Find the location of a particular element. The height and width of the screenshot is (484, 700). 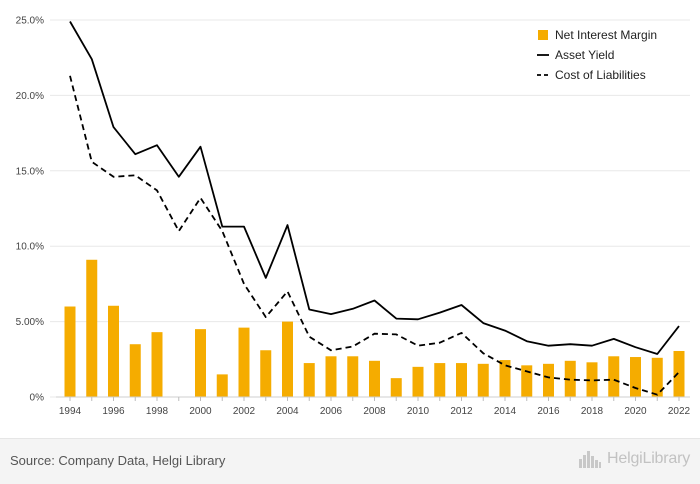

x-tick-label: 2006 is located at coordinates (331, 411).